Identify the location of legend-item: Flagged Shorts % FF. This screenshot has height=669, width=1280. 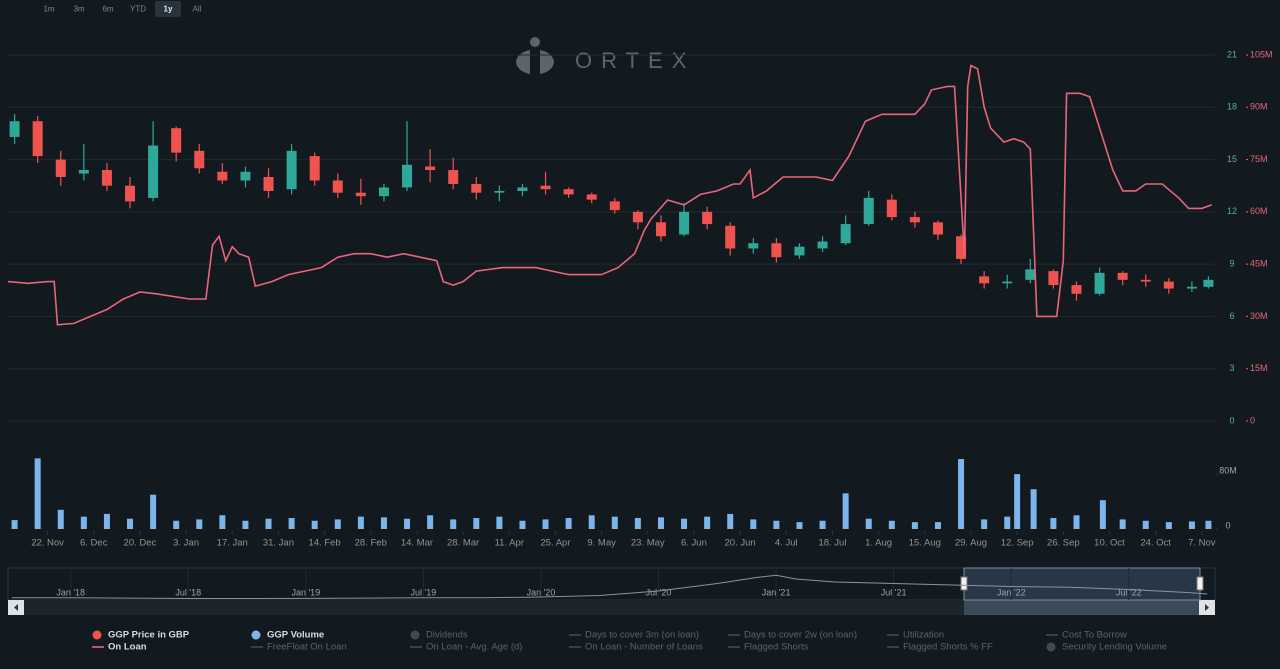
(940, 647).